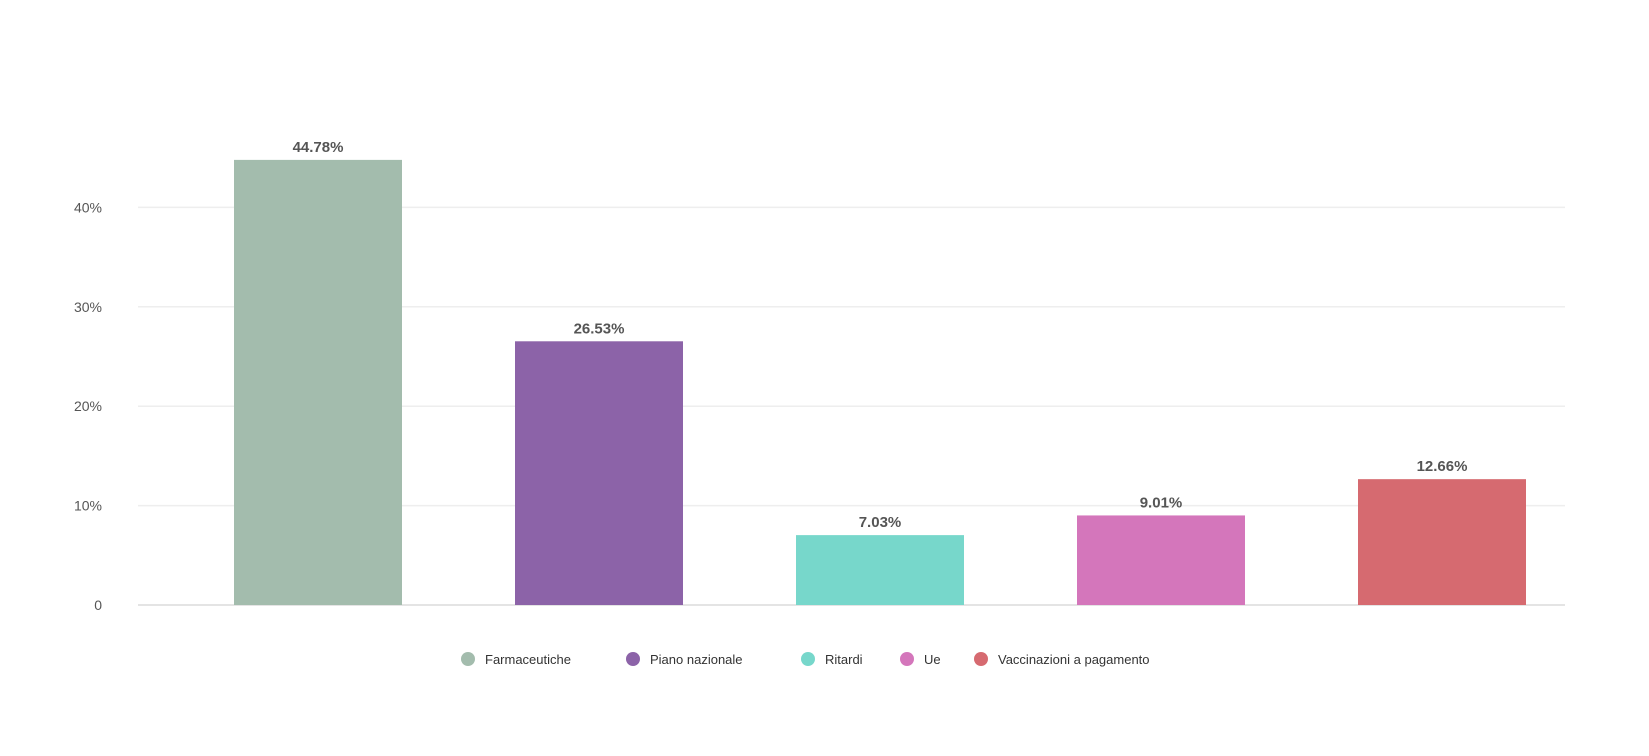 This screenshot has height=756, width=1649. What do you see at coordinates (920, 659) in the screenshot?
I see `legend-item-ue: Ue` at bounding box center [920, 659].